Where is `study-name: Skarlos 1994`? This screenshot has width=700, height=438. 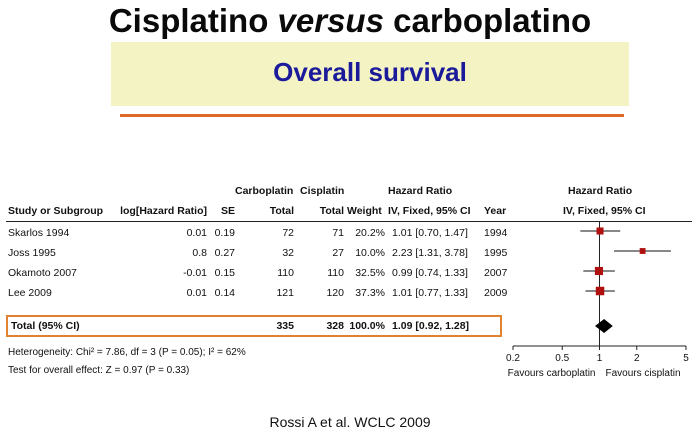
study-name: Skarlos 1994 is located at coordinates (39, 233).